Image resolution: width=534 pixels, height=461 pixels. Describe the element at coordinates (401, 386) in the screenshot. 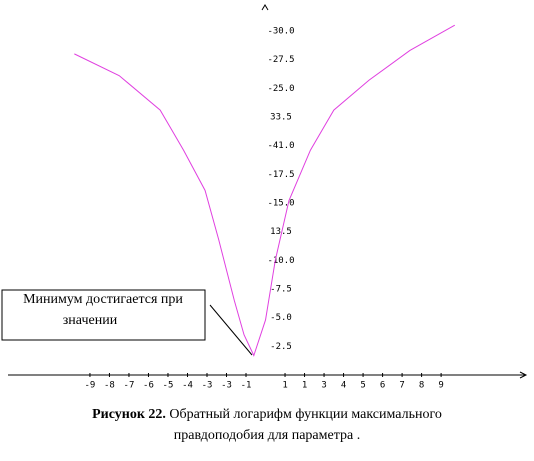

I see `x-tick-label: 7` at that location.